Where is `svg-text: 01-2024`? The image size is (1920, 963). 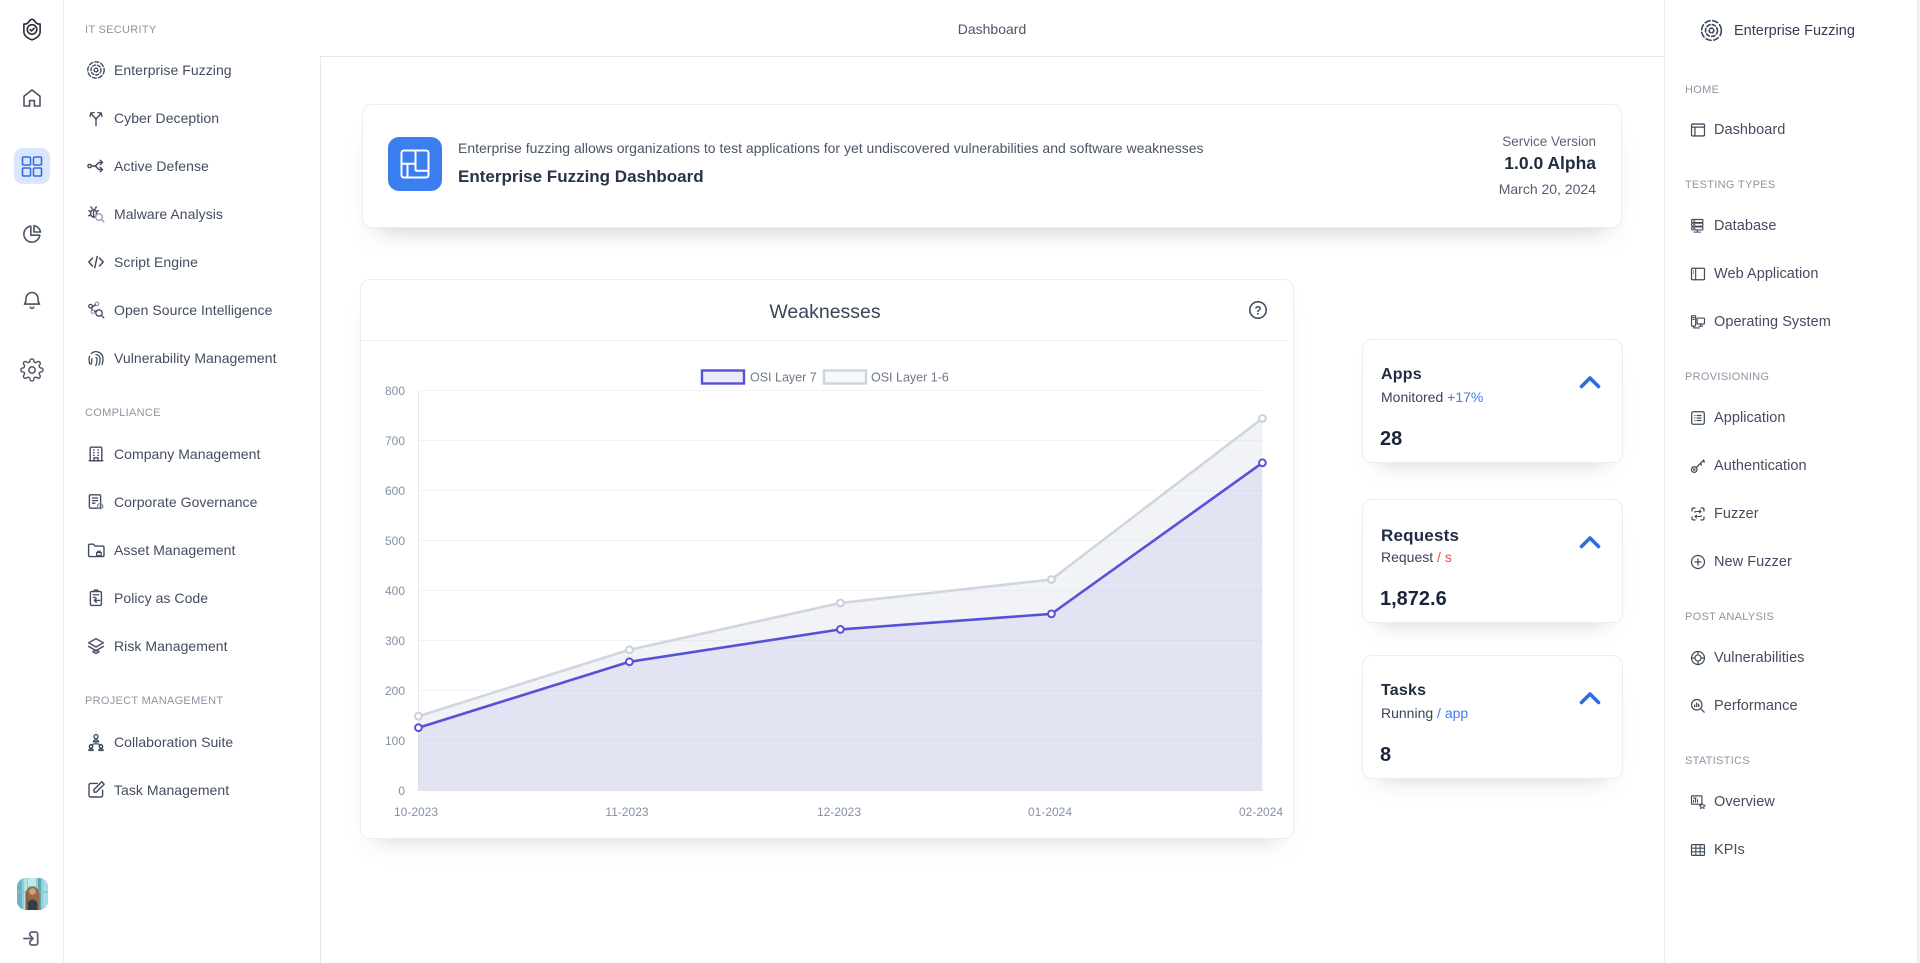 svg-text: 01-2024 is located at coordinates (1050, 812).